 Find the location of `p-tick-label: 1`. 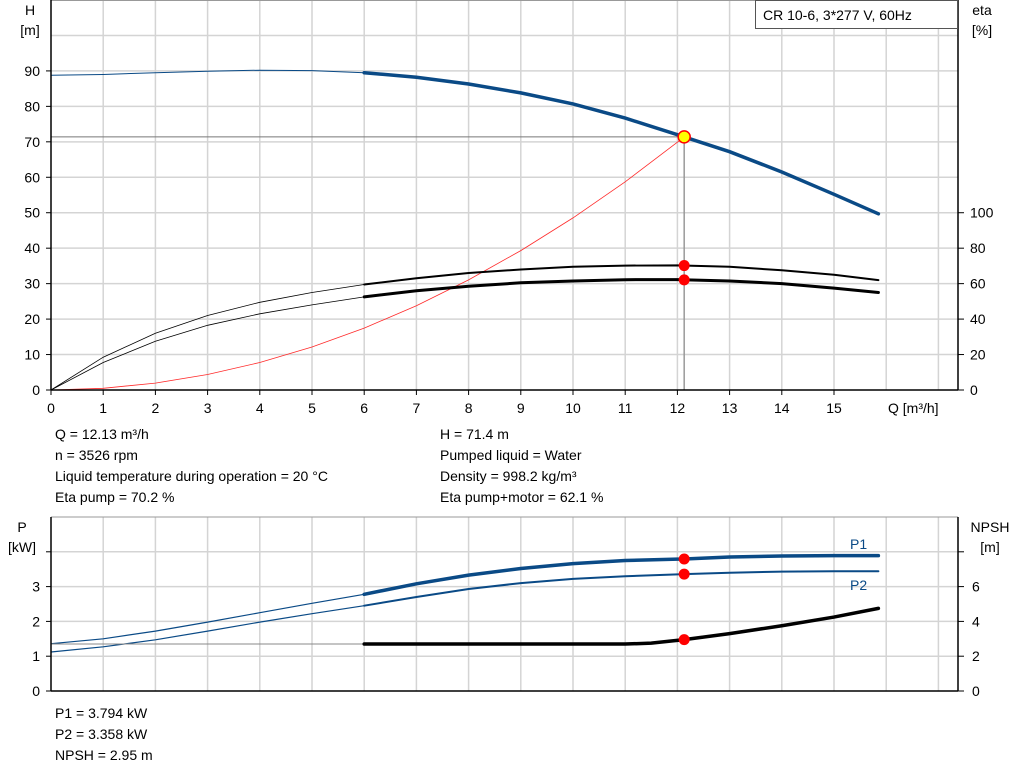

p-tick-label: 1 is located at coordinates (36, 656).